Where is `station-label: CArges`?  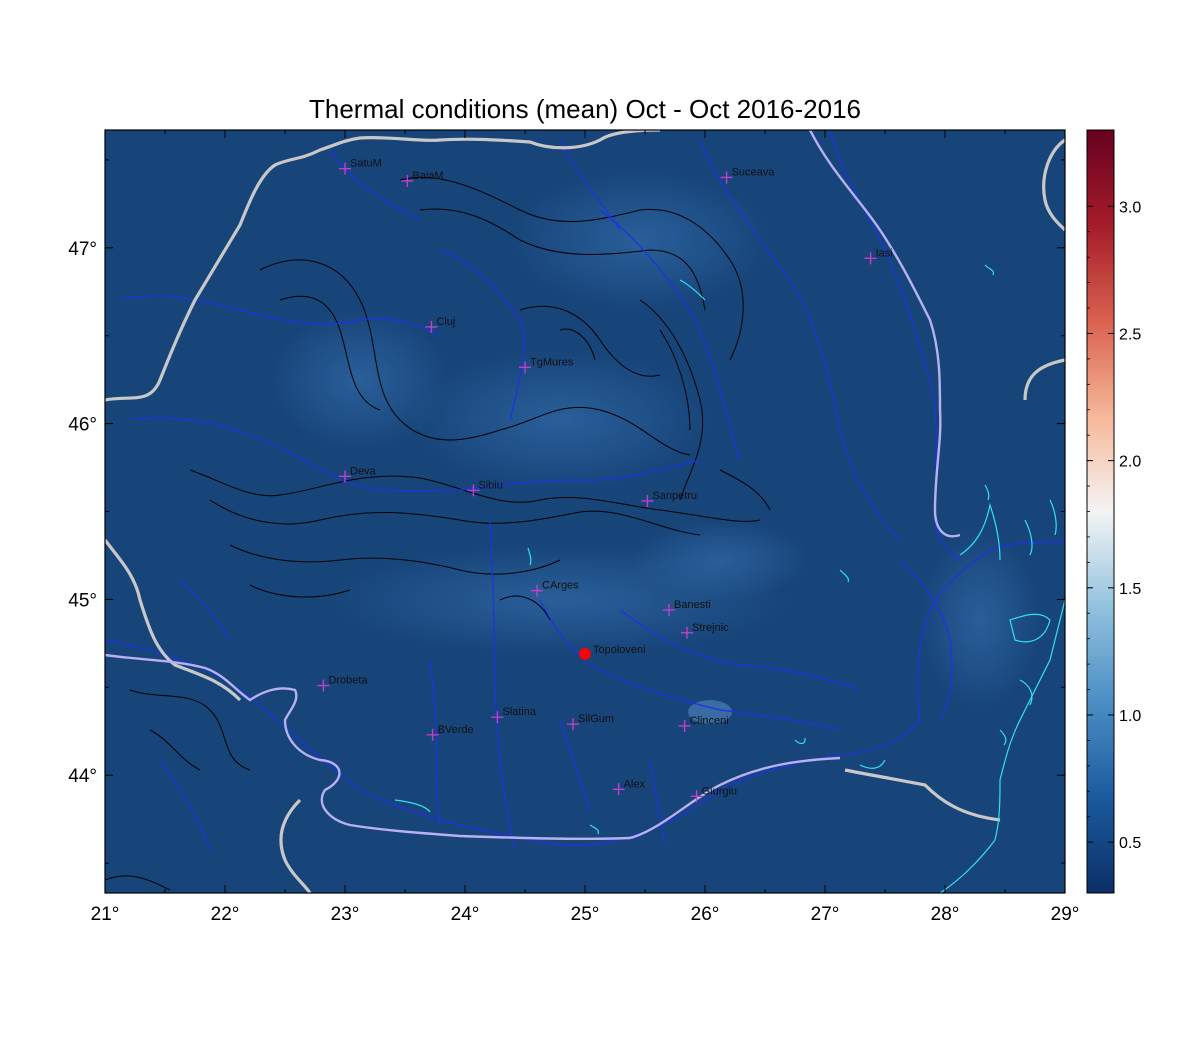 station-label: CArges is located at coordinates (560, 586).